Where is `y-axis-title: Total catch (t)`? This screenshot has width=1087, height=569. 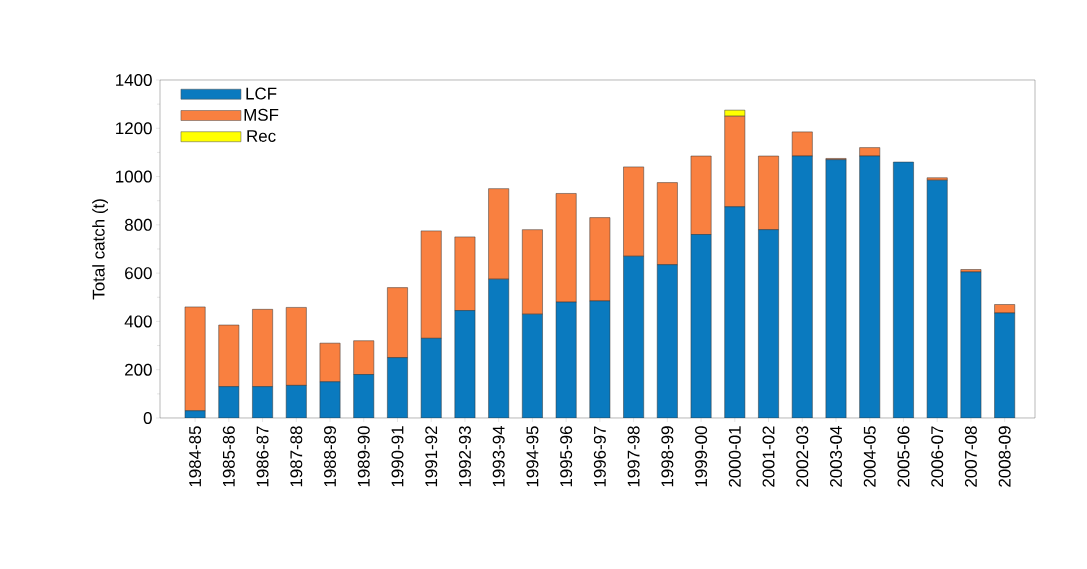 y-axis-title: Total catch (t) is located at coordinates (100, 249).